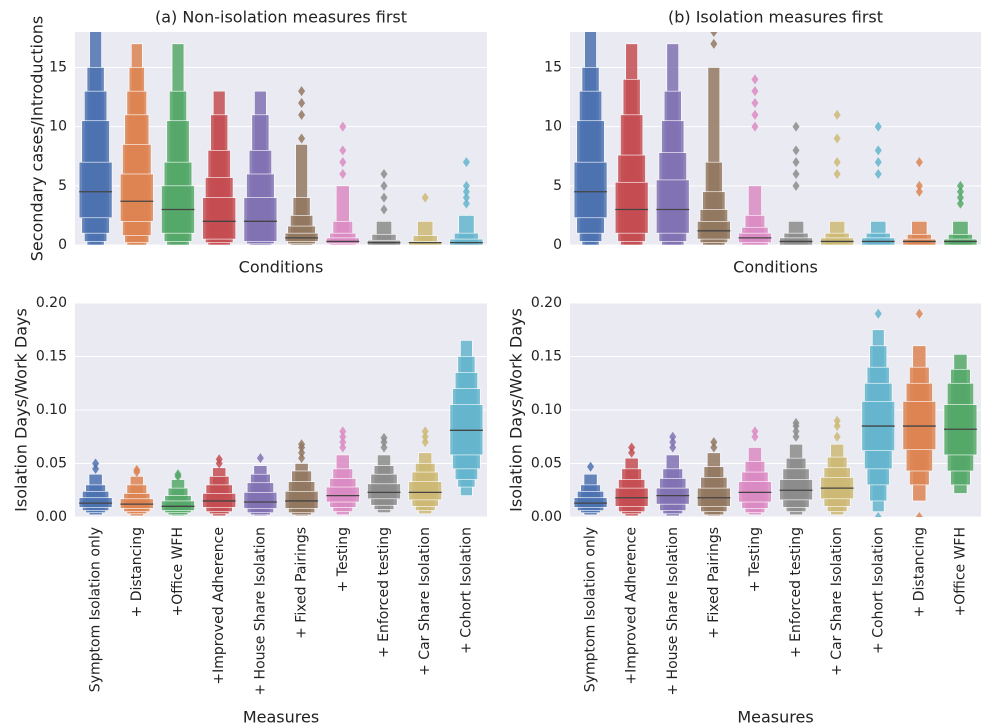 This screenshot has height=728, width=982. I want to click on x-axis-label: Measures, so click(775, 717).